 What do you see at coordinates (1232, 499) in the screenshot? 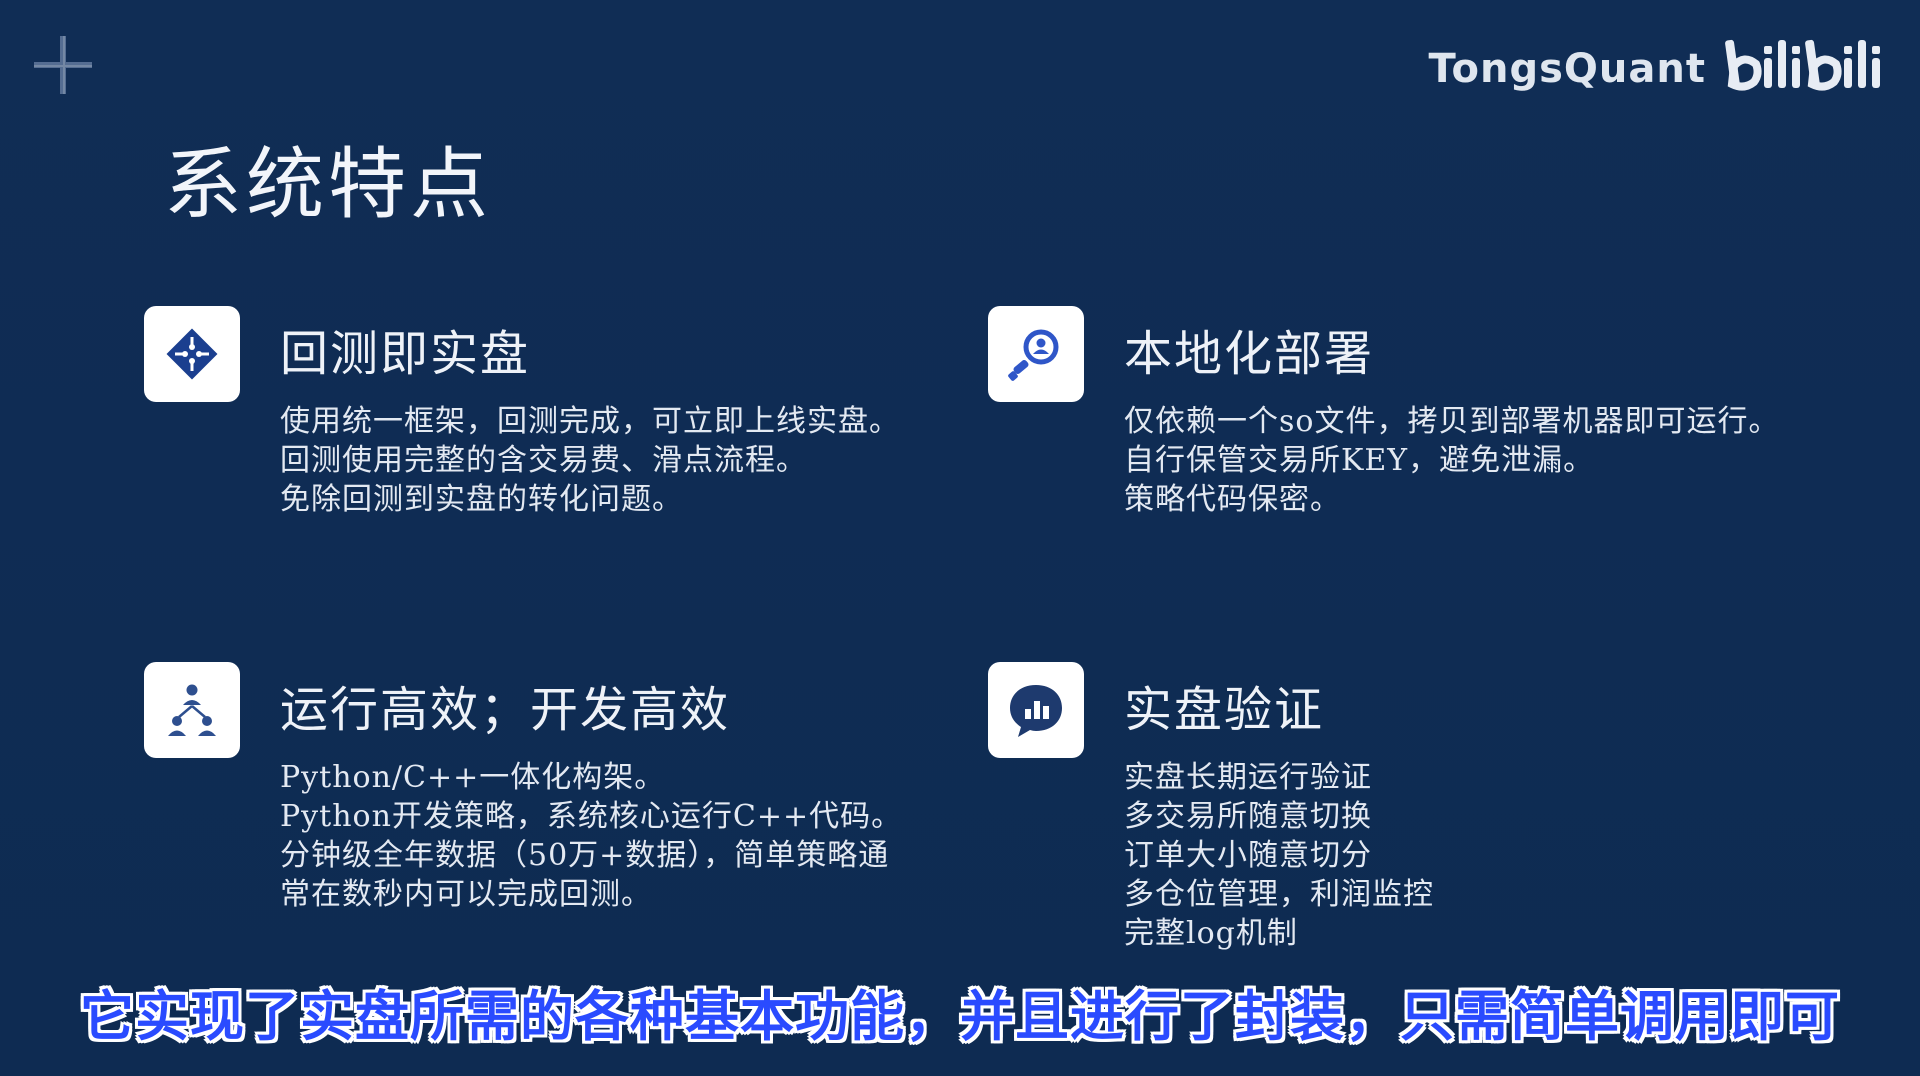
I see `feature-line: 策略代码保密。` at bounding box center [1232, 499].